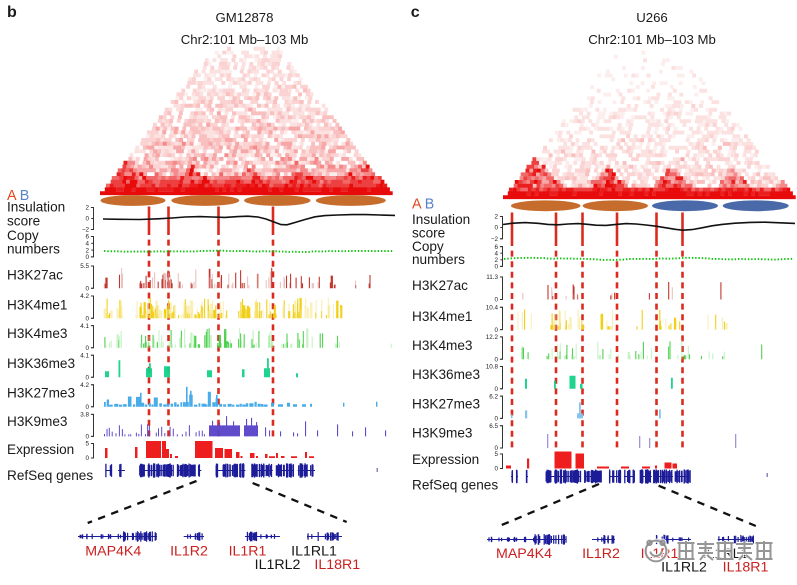 This screenshot has width=797, height=585. Describe the element at coordinates (492, 367) in the screenshot. I see `svg-text: 10.8` at that location.